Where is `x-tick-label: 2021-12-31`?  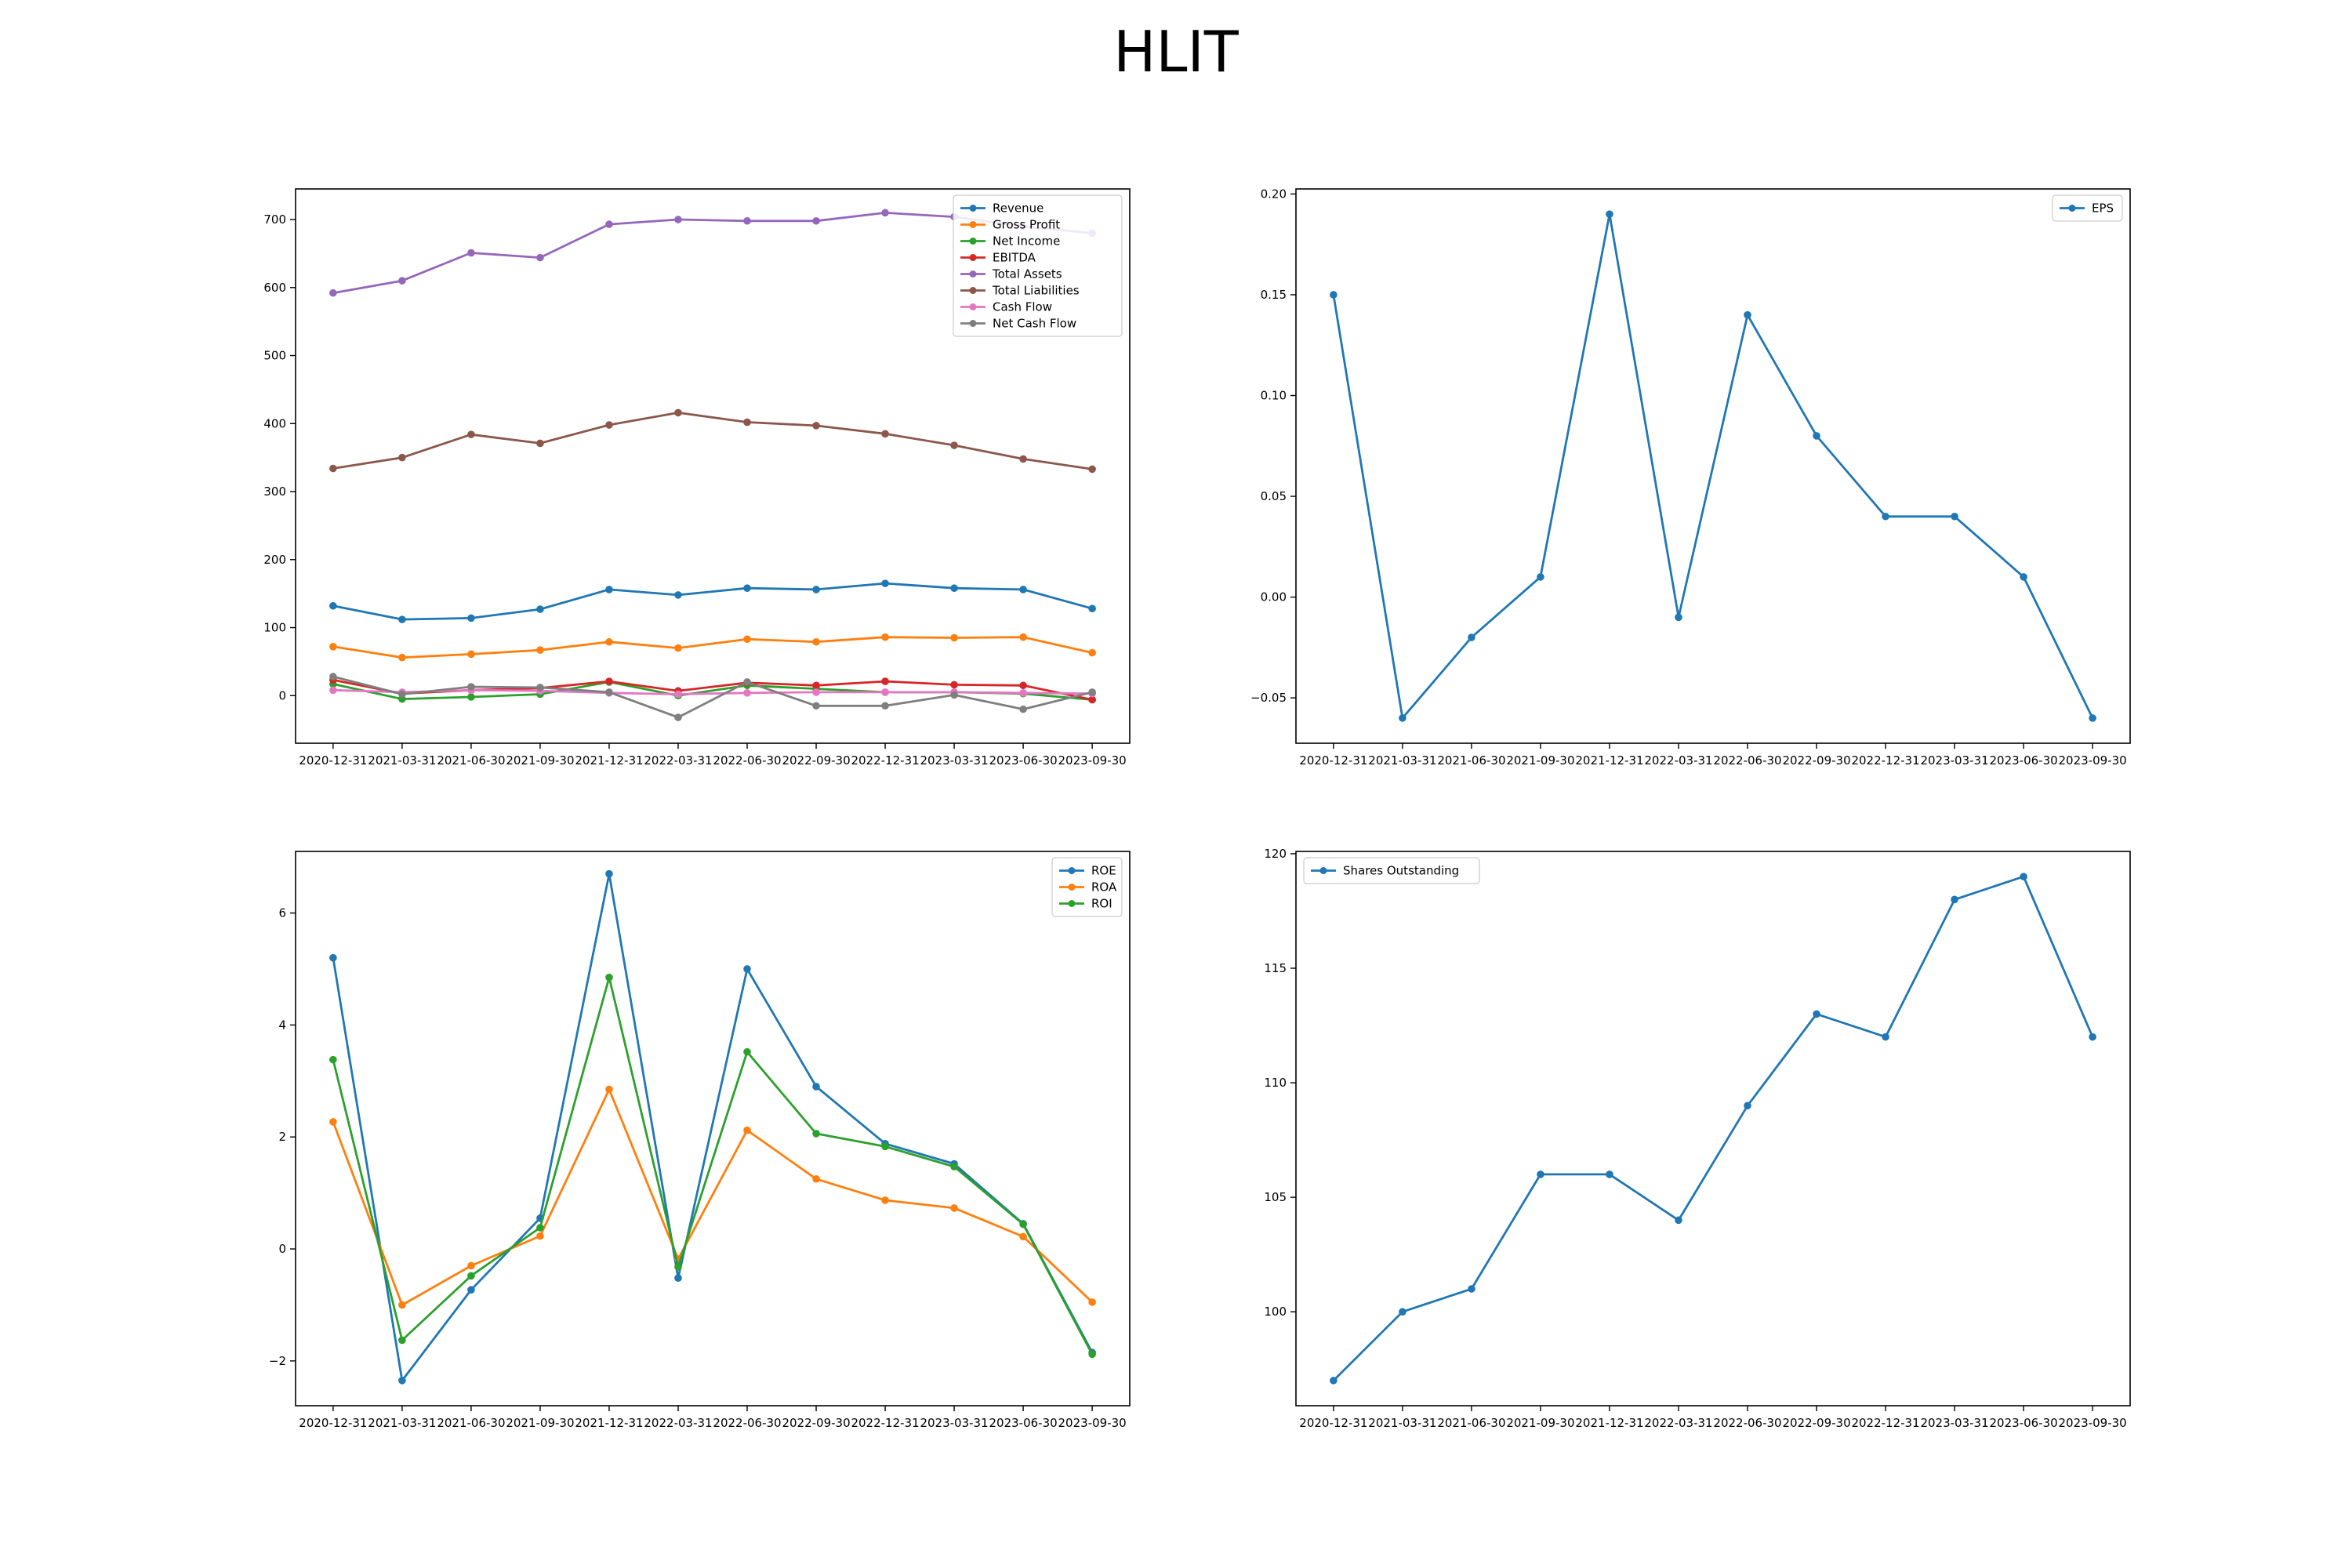
x-tick-label: 2021-12-31 is located at coordinates (609, 1423).